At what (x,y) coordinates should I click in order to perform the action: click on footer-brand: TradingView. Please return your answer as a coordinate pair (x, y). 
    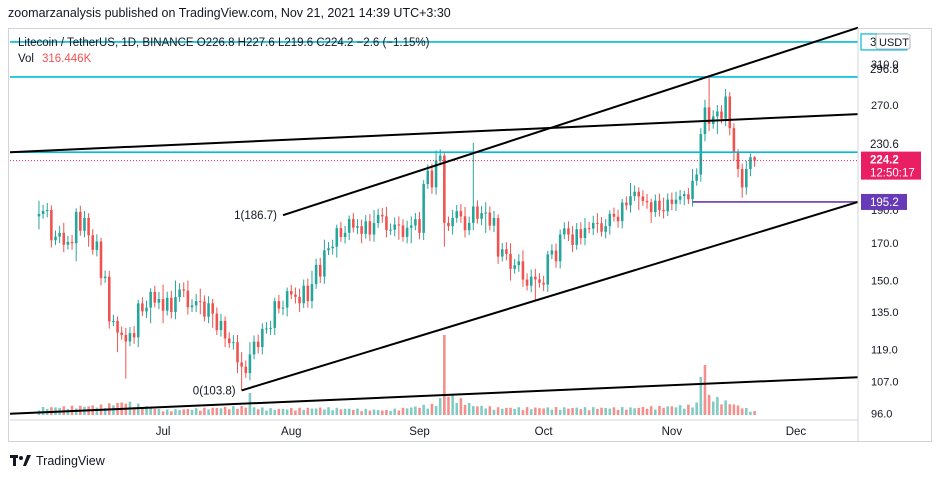
    Looking at the image, I should click on (70, 461).